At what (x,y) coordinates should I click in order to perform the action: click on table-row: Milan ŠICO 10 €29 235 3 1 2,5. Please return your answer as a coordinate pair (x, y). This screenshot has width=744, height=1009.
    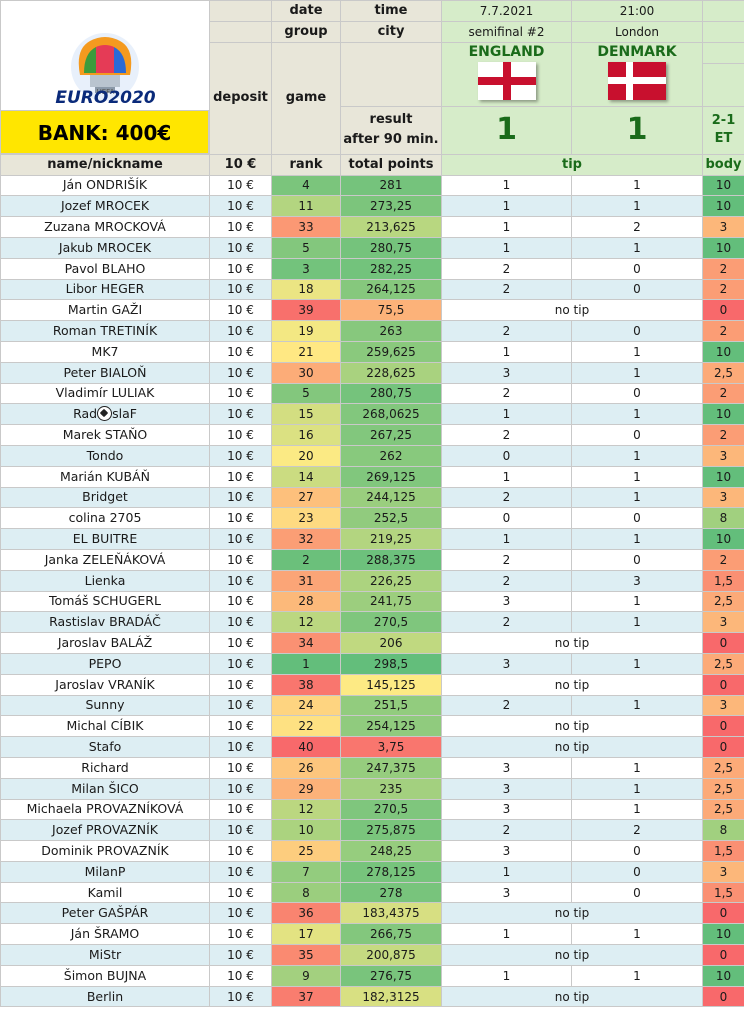
    Looking at the image, I should click on (372, 788).